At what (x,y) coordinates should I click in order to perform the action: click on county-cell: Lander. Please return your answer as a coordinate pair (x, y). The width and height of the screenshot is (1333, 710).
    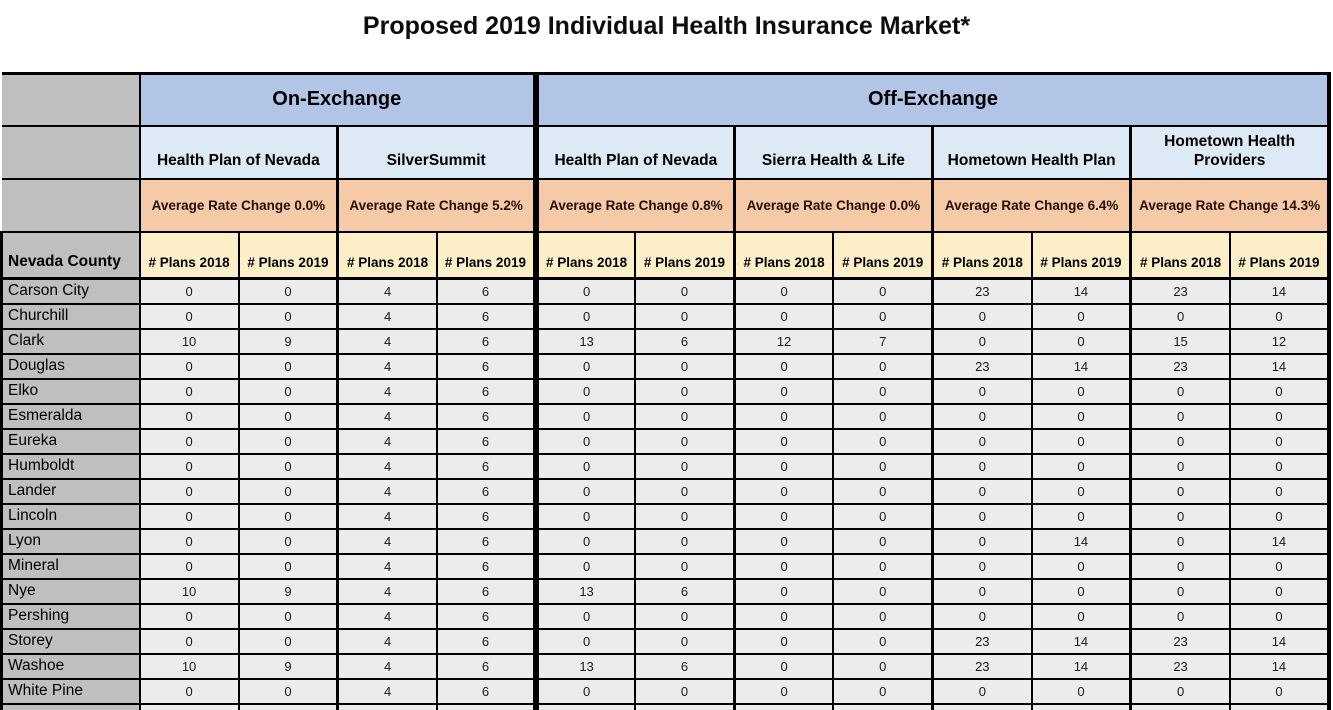
    Looking at the image, I should click on (70, 491).